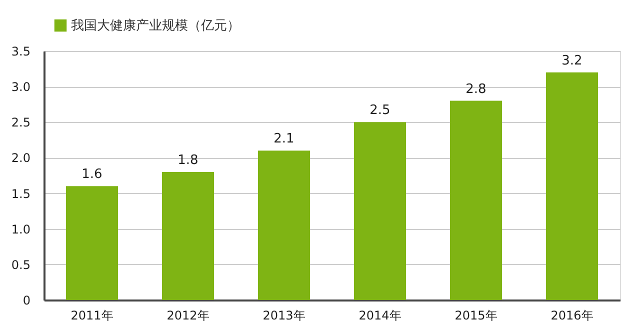 This screenshot has width=640, height=329. I want to click on x-tick-label: 2016年, so click(572, 315).